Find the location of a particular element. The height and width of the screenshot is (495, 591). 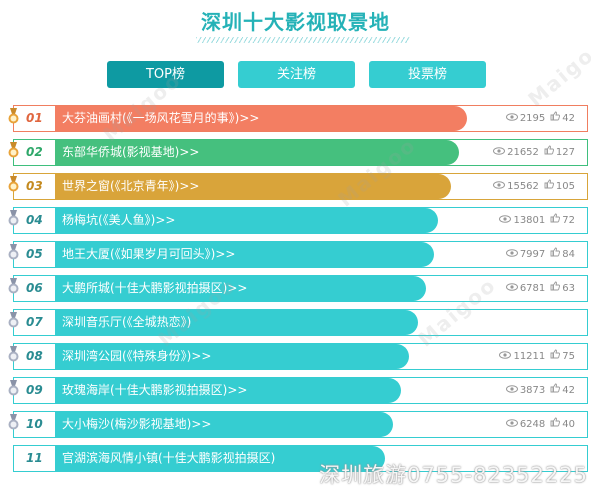

ranking-row: 08 深圳湾公园(《特殊身份》)>> 11211 75 is located at coordinates (298, 356).